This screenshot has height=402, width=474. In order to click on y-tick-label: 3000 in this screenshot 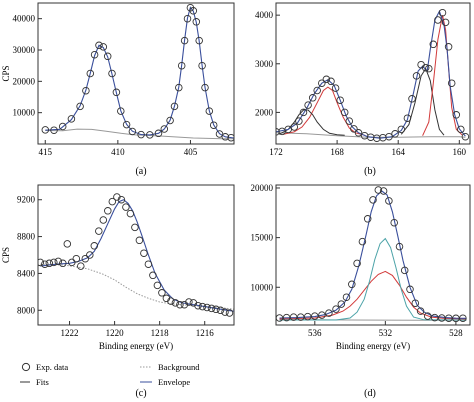, I will do `click(264, 64)`.